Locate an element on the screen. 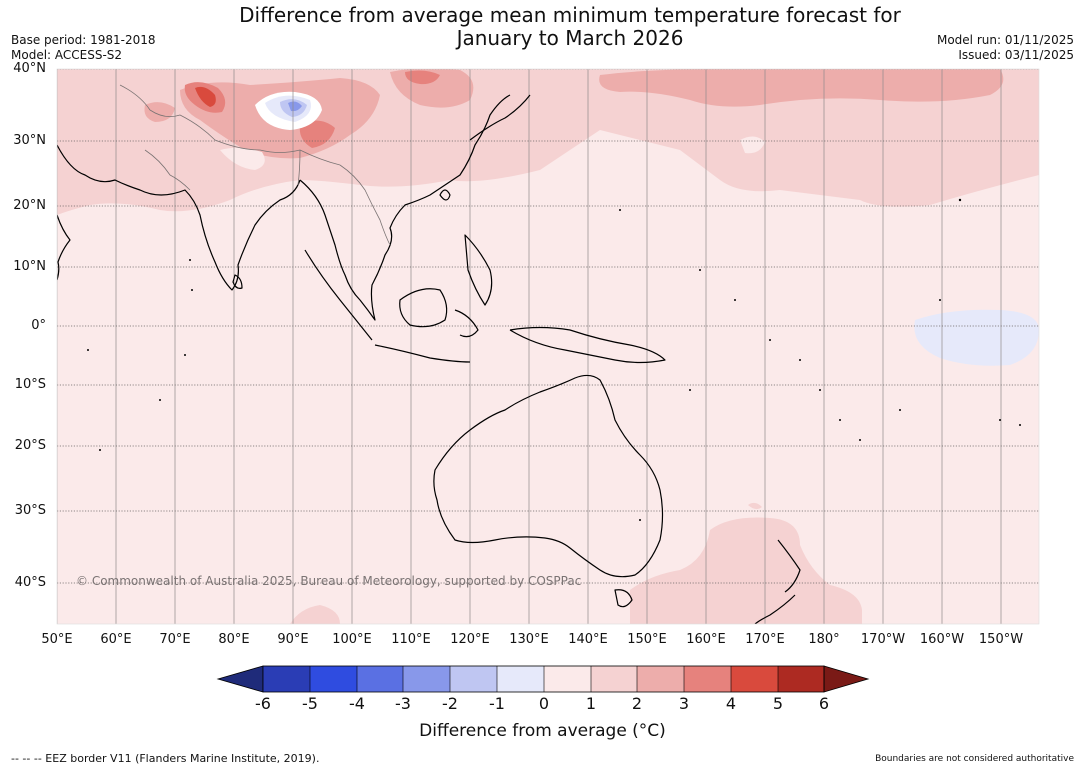 Image resolution: width=1085 pixels, height=770 pixels. coast-australia is located at coordinates (548, 476).